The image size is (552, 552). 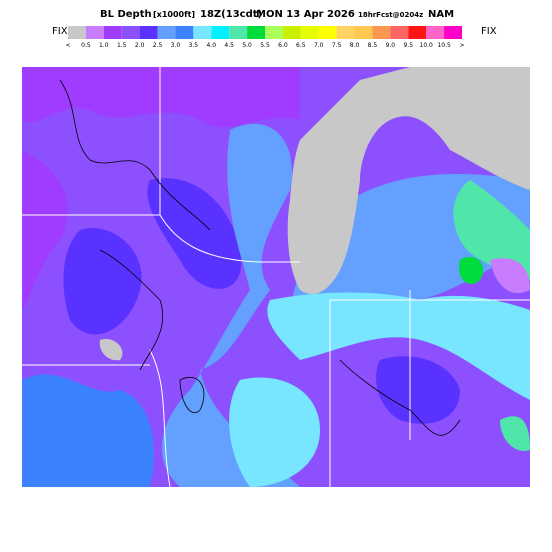 I want to click on legend-label: 1.0, so click(x=104, y=45).